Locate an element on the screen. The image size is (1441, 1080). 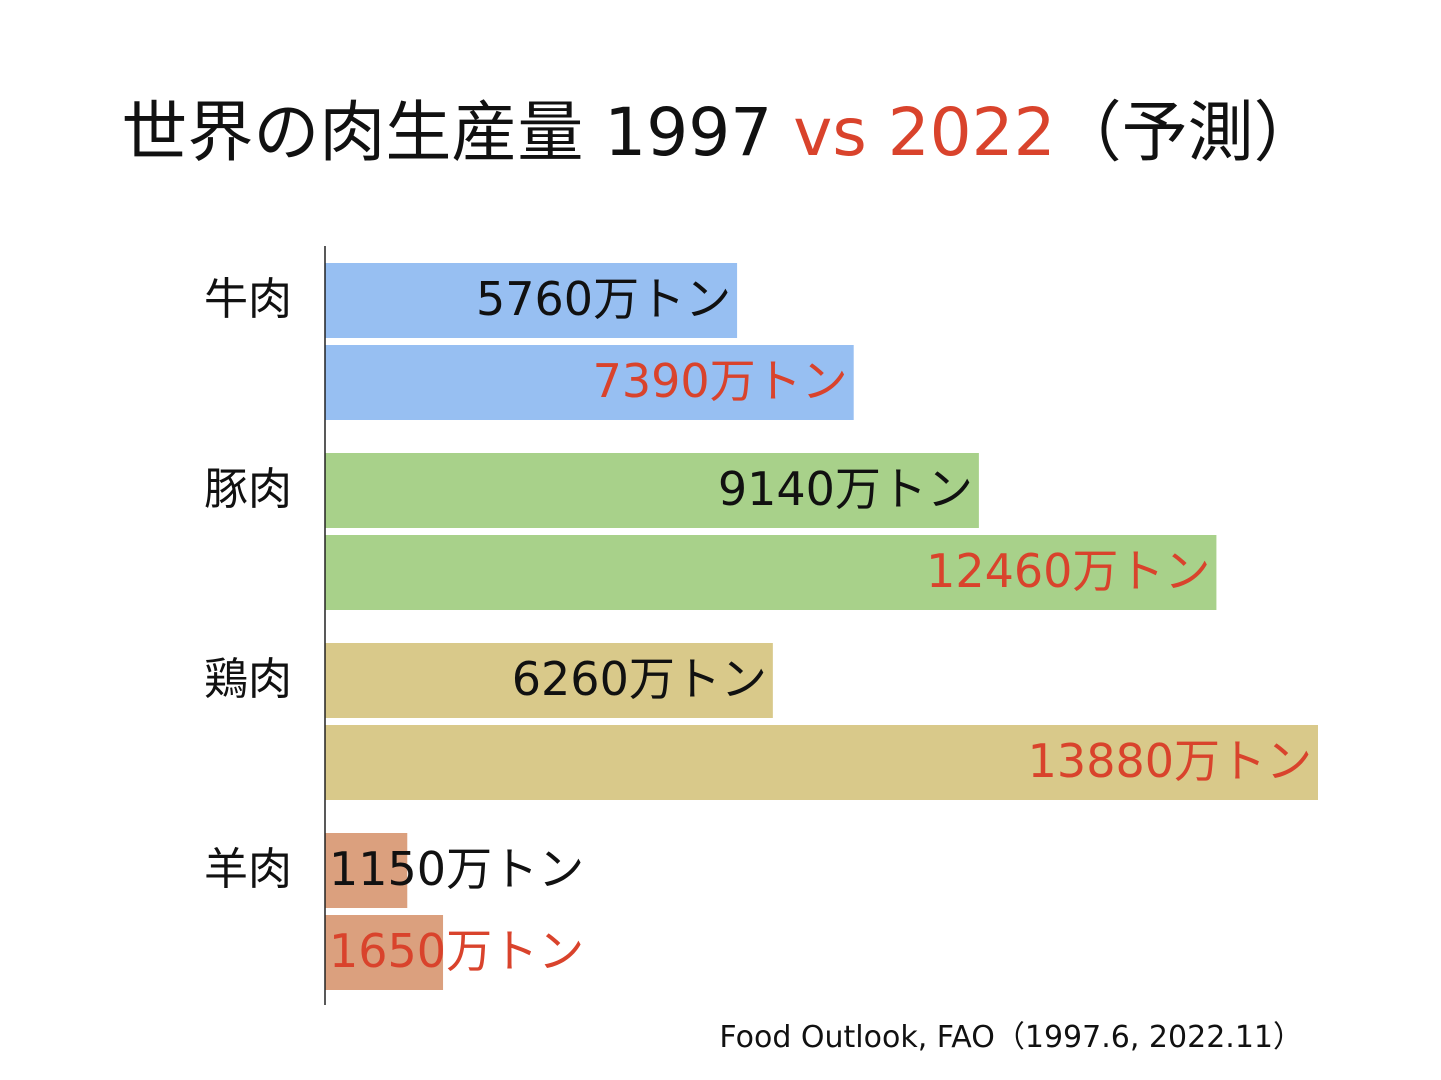
data-label: 5760万トン is located at coordinates (603, 299).